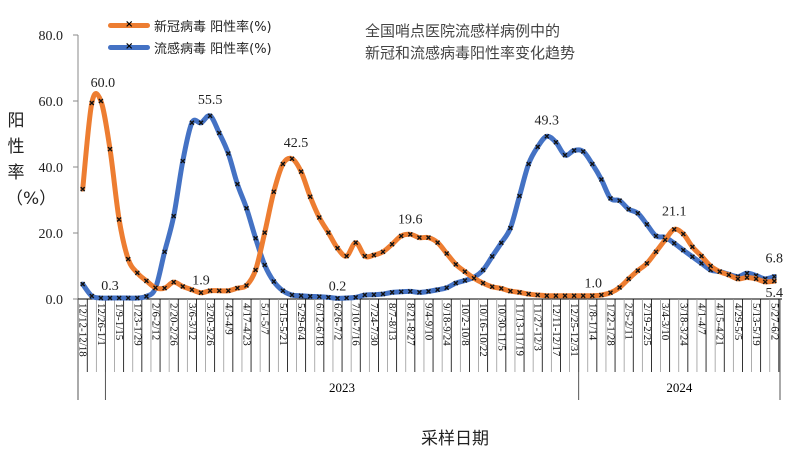 The width and height of the screenshot is (800, 460). I want to click on y-tick-label: 60.0, so click(51, 102).